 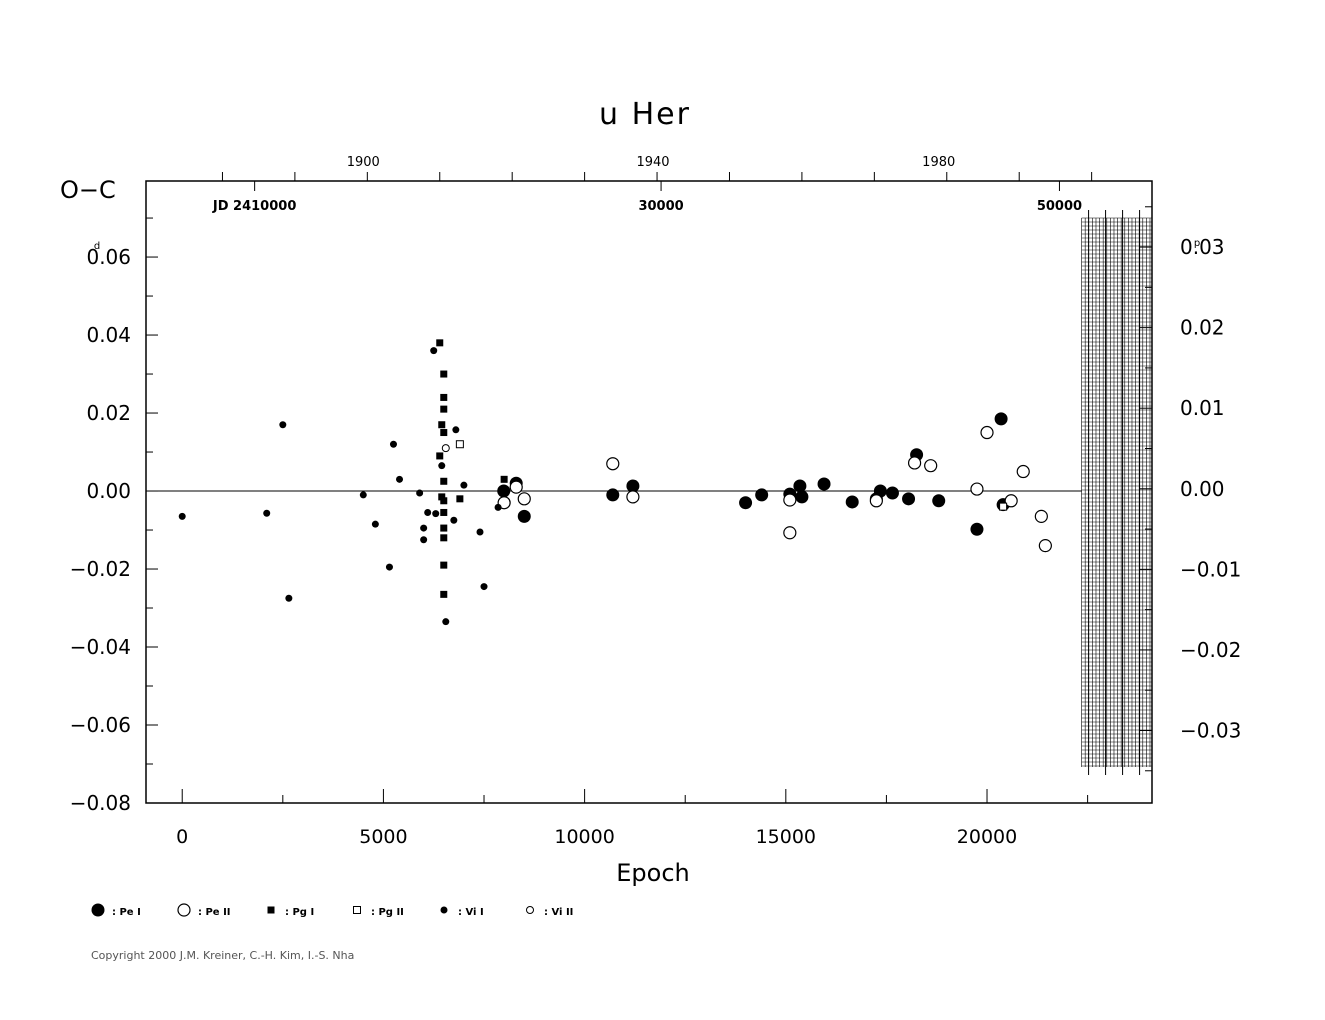 What do you see at coordinates (97, 246) in the screenshot?
I see `y-axis-unit: d` at bounding box center [97, 246].